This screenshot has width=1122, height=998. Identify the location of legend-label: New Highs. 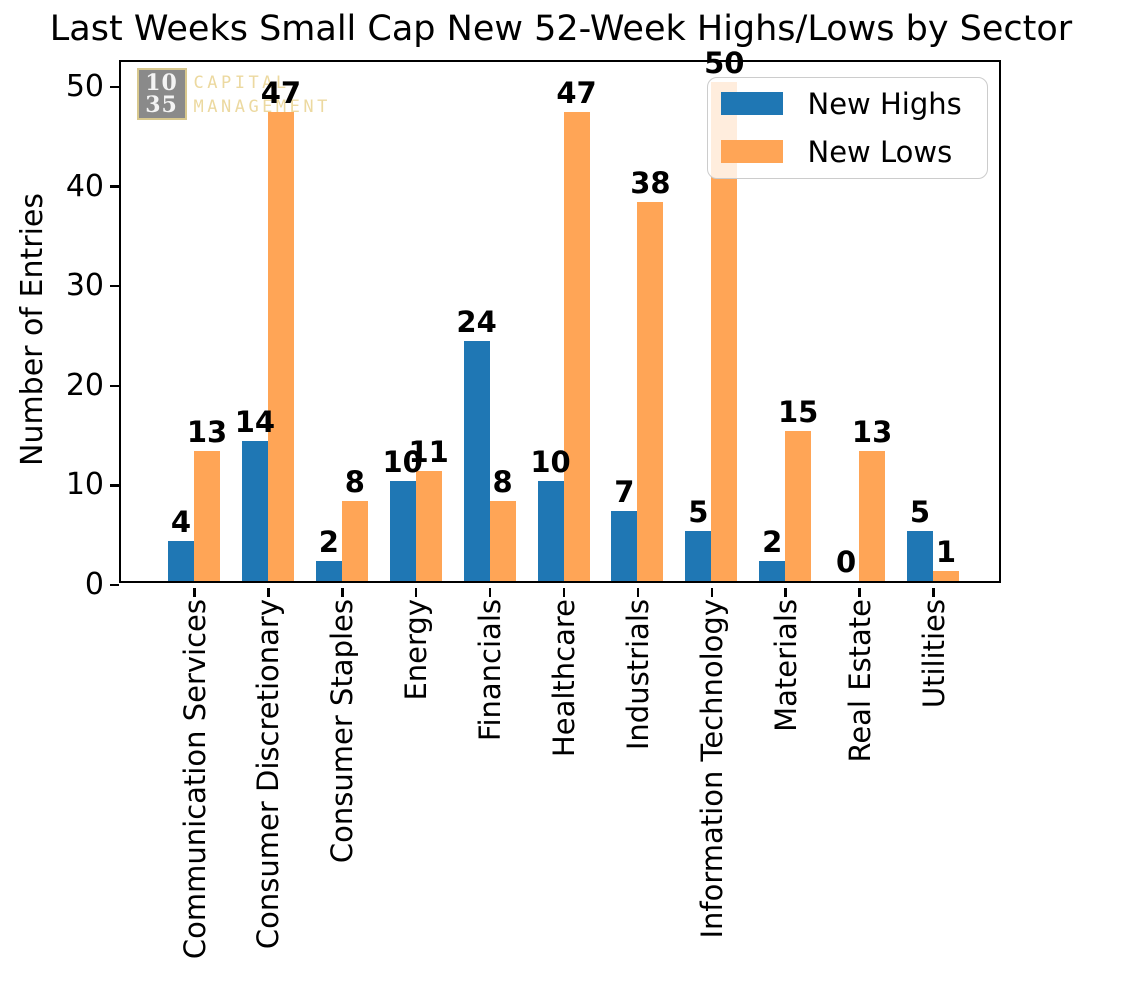
(884, 103).